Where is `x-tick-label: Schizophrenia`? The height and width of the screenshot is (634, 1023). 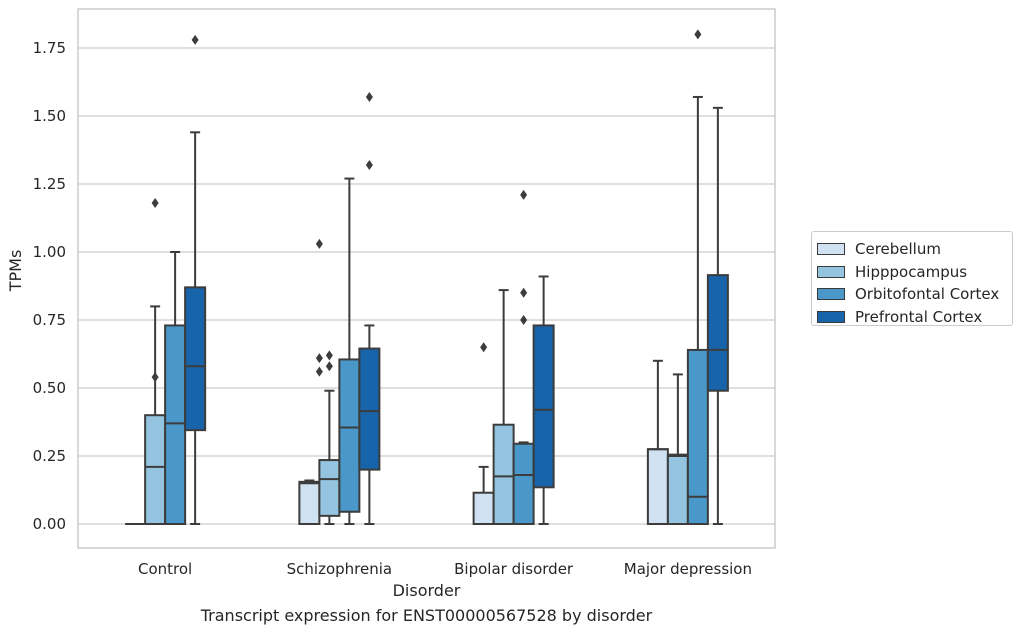
x-tick-label: Schizophrenia is located at coordinates (339, 569).